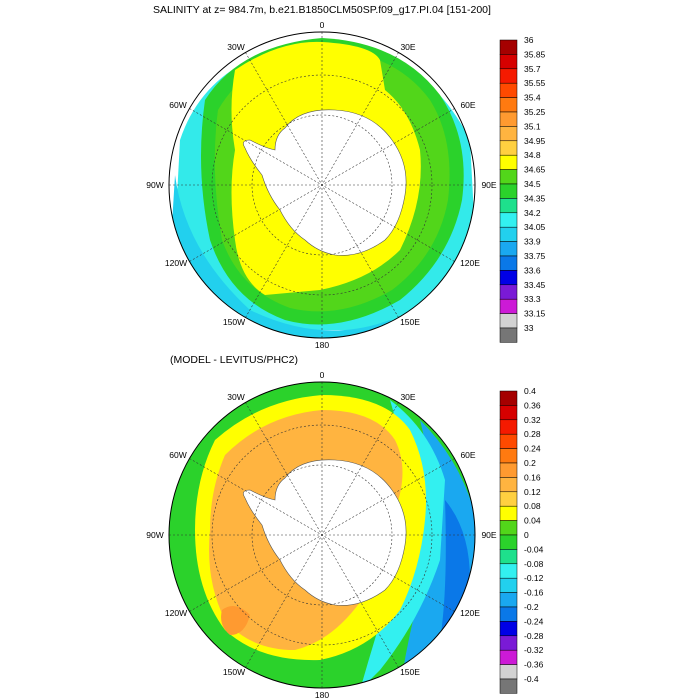 The height and width of the screenshot is (700, 700). Describe the element at coordinates (532, 420) in the screenshot. I see `colorbar-tick-label: 0.32` at that location.